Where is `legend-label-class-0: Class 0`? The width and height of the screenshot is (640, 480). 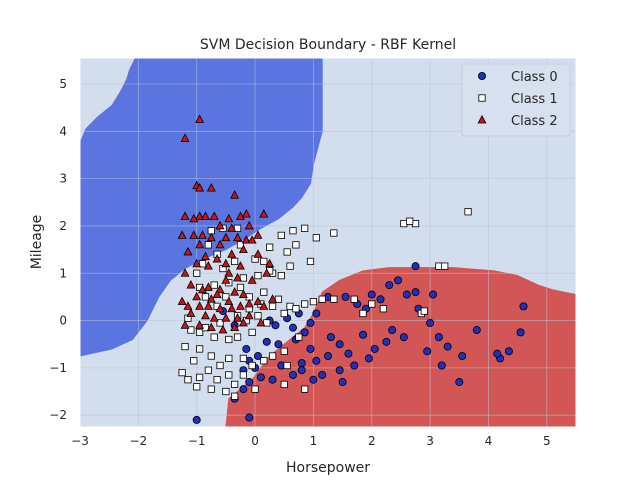 legend-label-class-0: Class 0 is located at coordinates (534, 77).